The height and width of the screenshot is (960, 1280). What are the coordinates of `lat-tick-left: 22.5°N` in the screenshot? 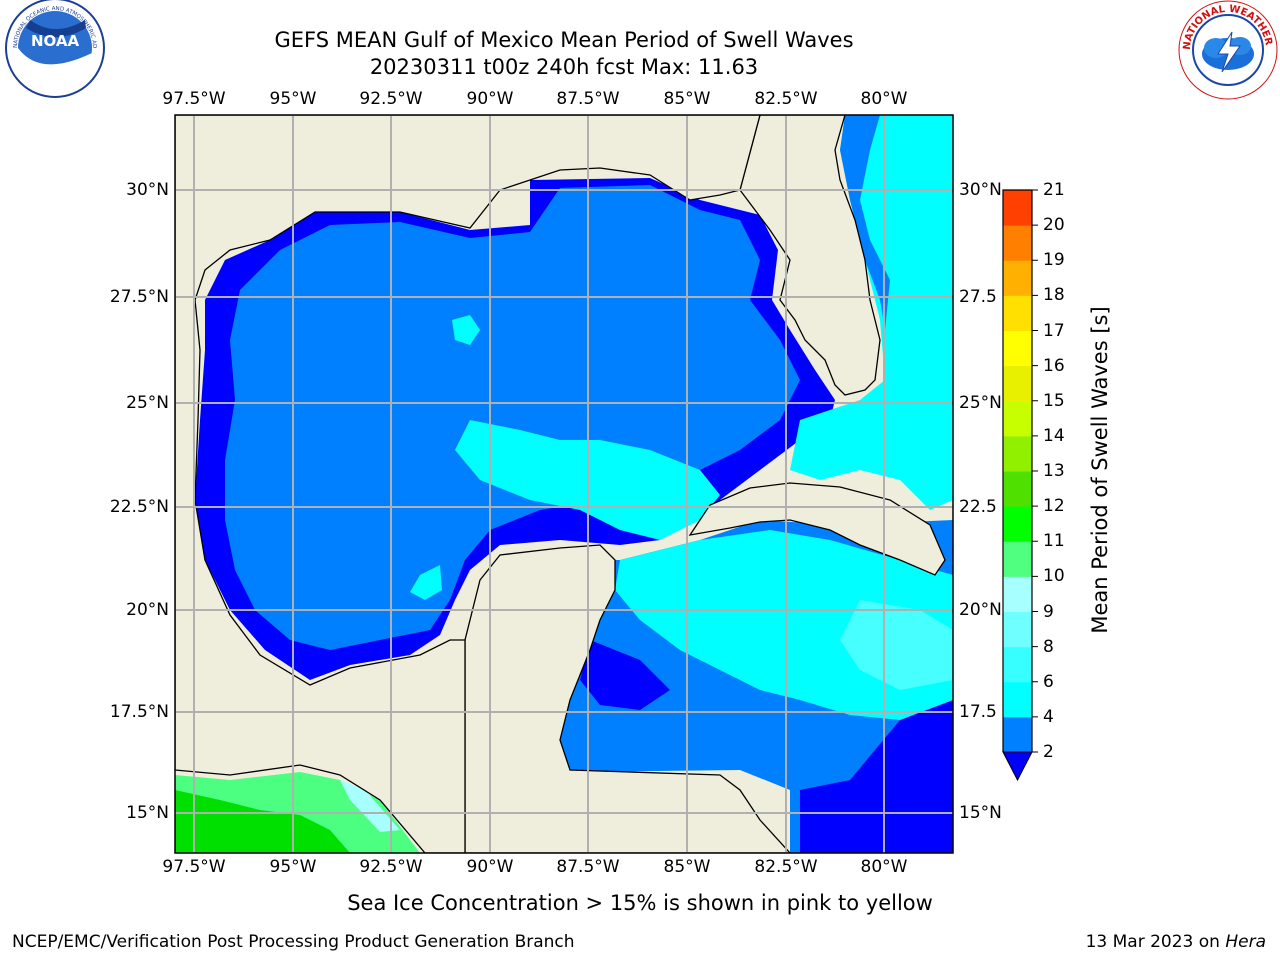 It's located at (139, 507).